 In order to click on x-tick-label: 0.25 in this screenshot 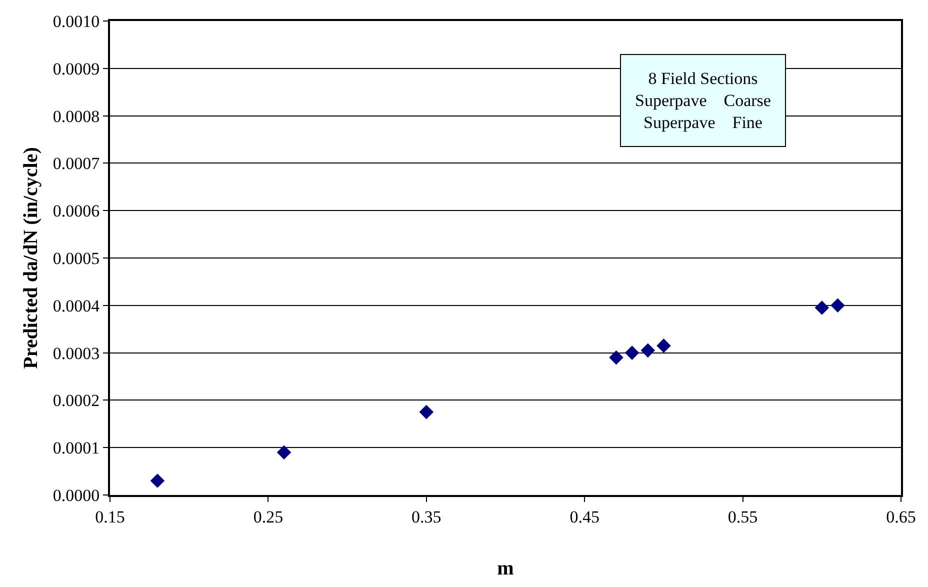, I will do `click(268, 516)`.